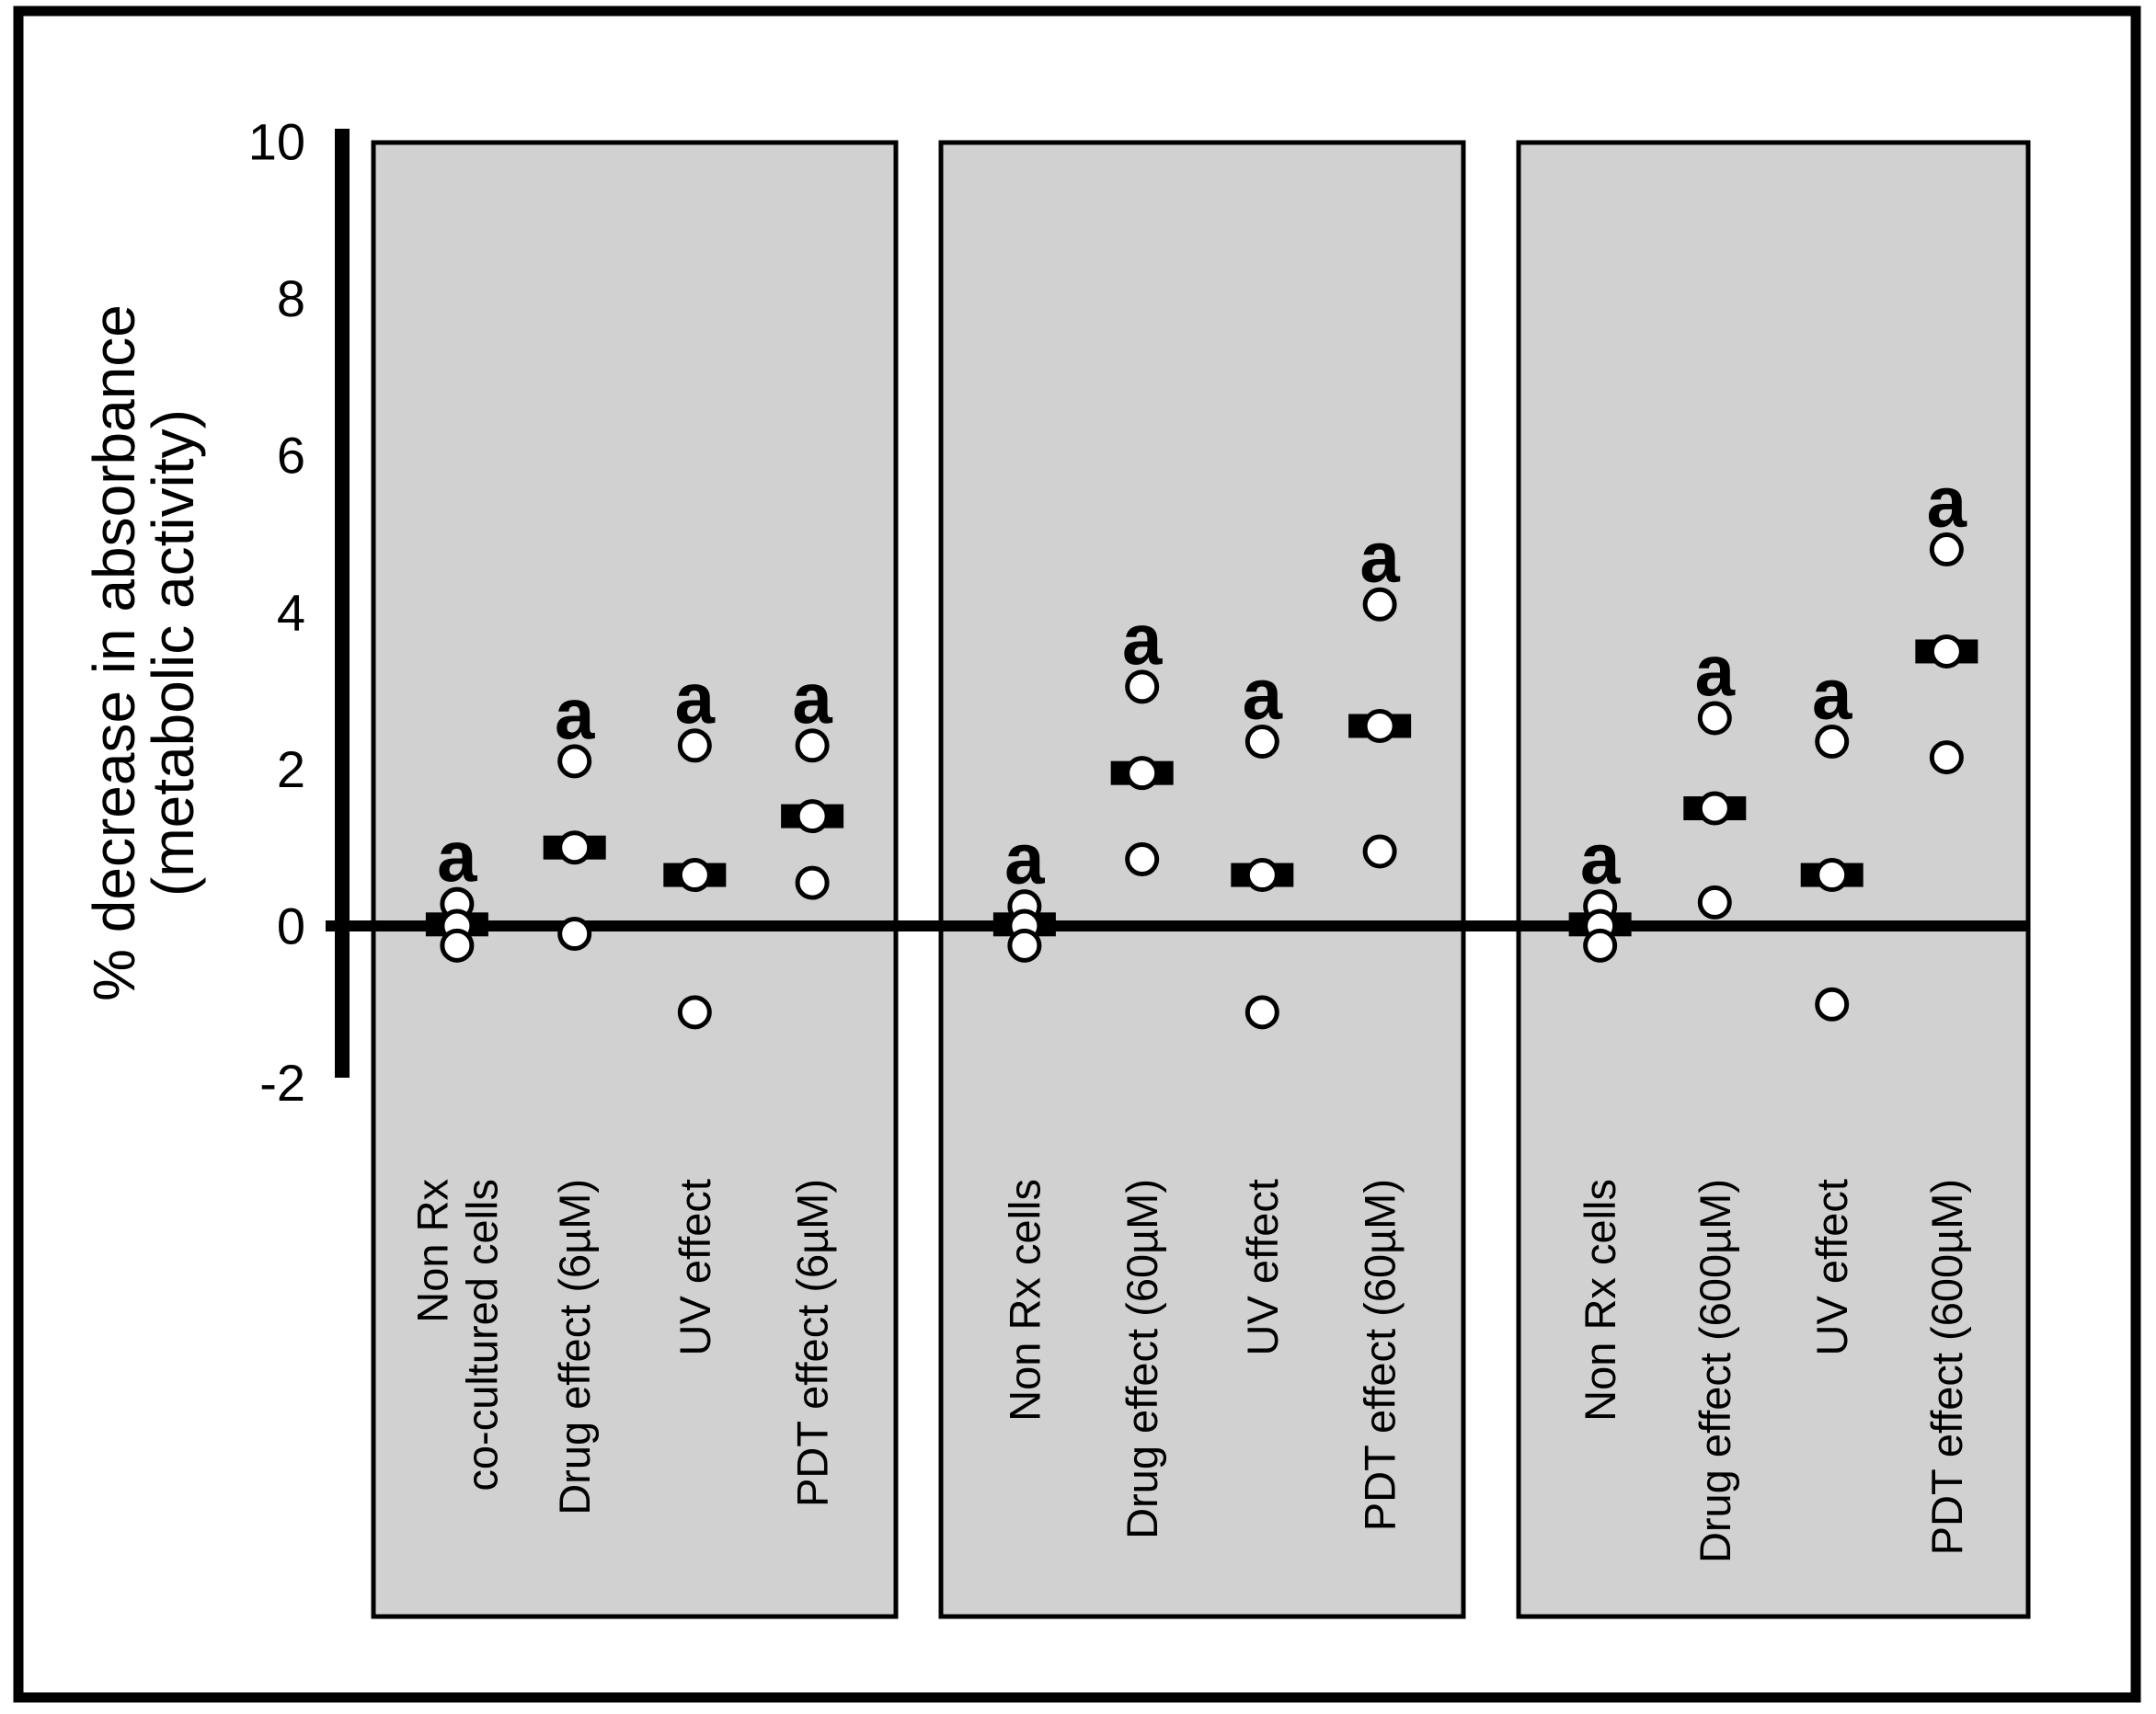 Image resolution: width=2156 pixels, height=1714 pixels. I want to click on y-tick-label: 6, so click(291, 456).